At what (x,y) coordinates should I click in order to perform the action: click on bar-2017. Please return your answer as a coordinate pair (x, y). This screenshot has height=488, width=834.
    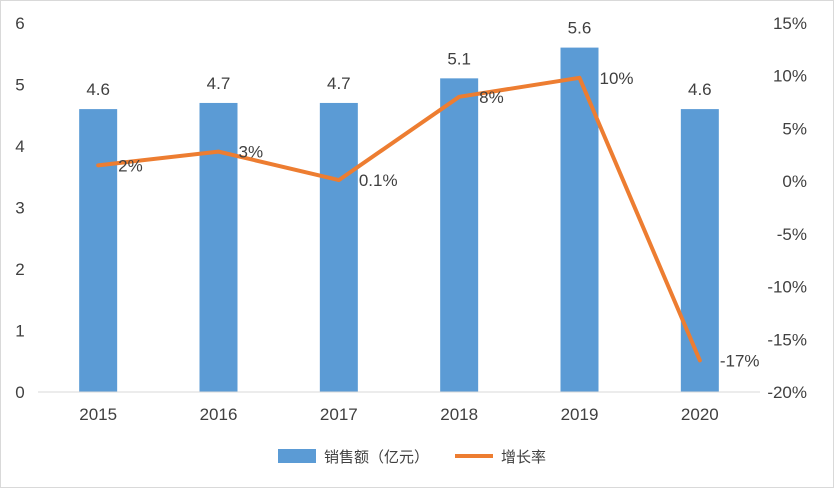
    Looking at the image, I should click on (338, 247).